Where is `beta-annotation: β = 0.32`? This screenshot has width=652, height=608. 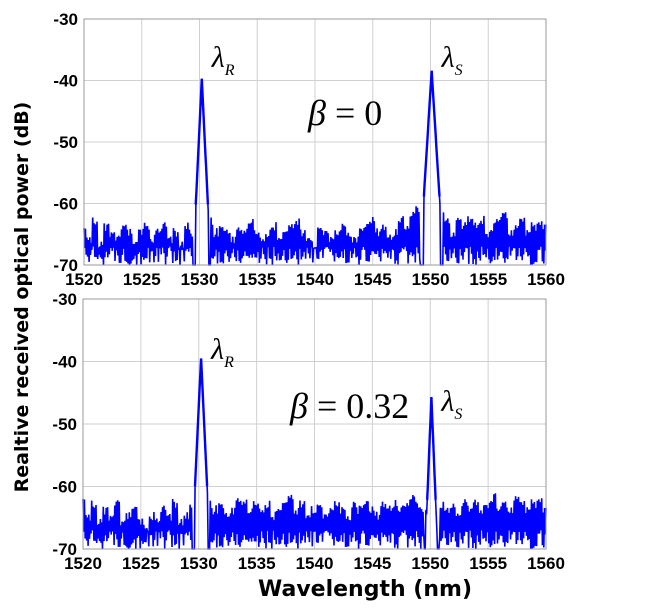
beta-annotation: β = 0.32 is located at coordinates (349, 406).